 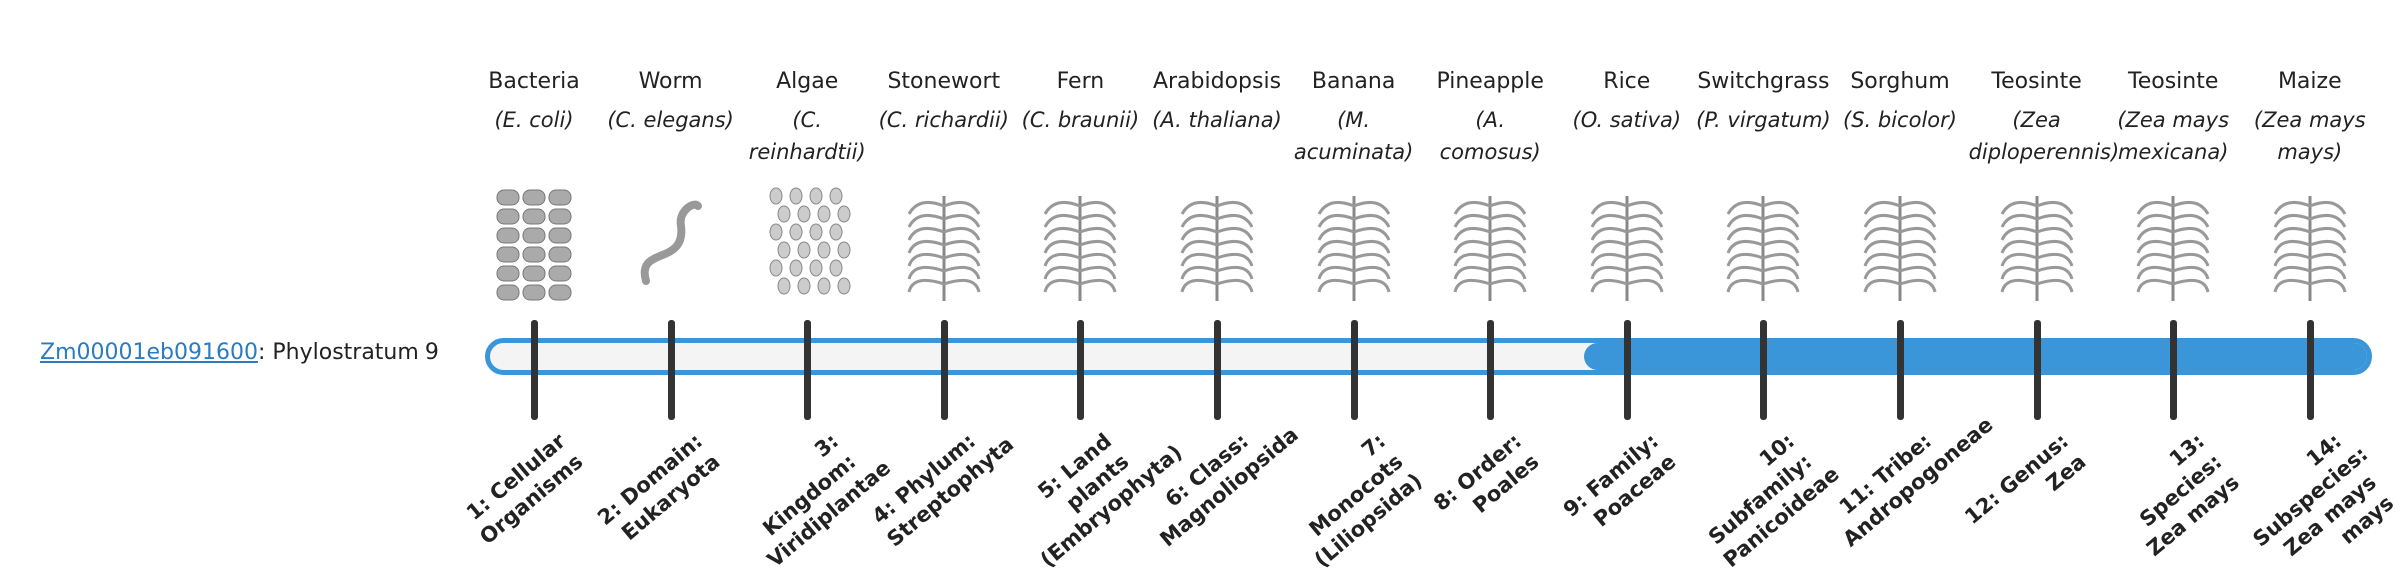 I want to click on organism-name: Stonewort, so click(x=944, y=81).